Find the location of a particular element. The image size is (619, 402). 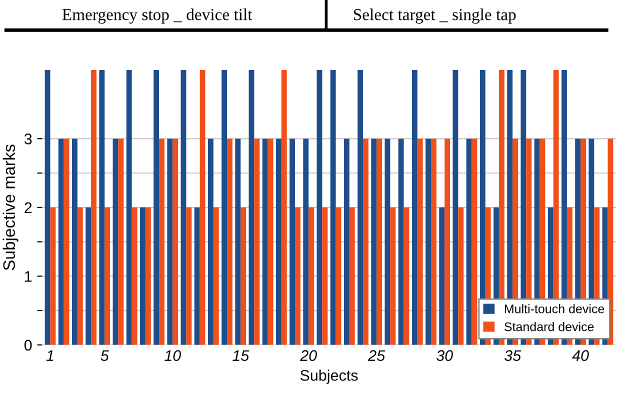

x-tick-label: 15 is located at coordinates (241, 355).